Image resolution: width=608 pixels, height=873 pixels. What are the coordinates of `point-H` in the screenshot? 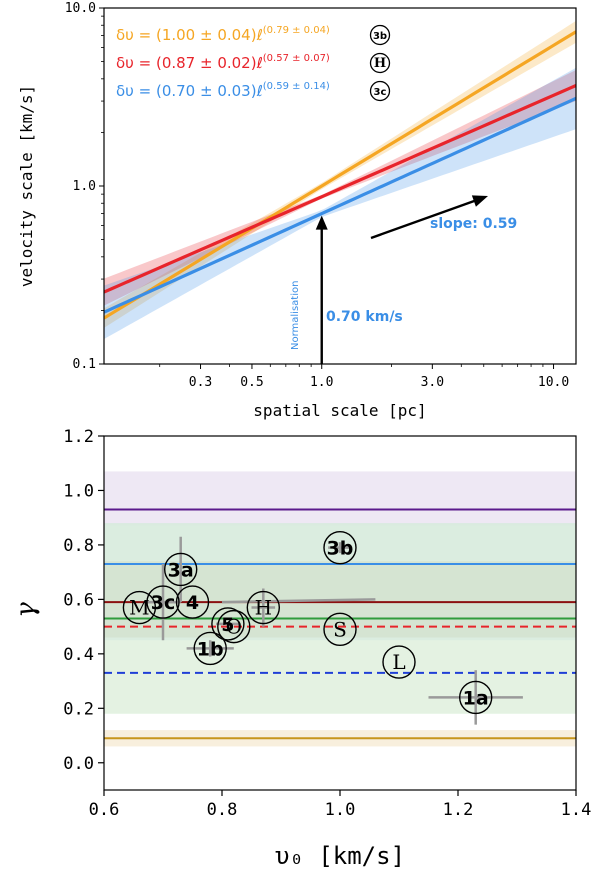 It's located at (263, 607).